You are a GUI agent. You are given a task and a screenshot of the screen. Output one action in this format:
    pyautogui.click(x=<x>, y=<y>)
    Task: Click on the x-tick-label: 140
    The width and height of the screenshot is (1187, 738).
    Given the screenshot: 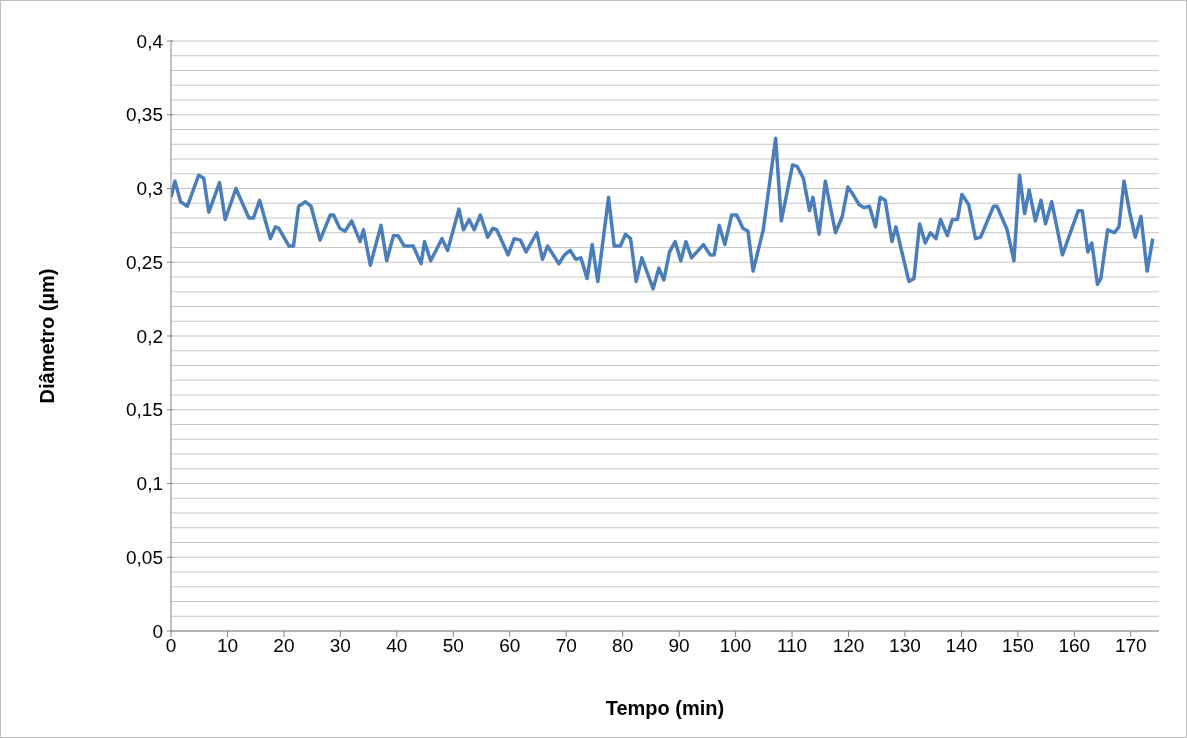 What is the action you would take?
    pyautogui.click(x=961, y=646)
    